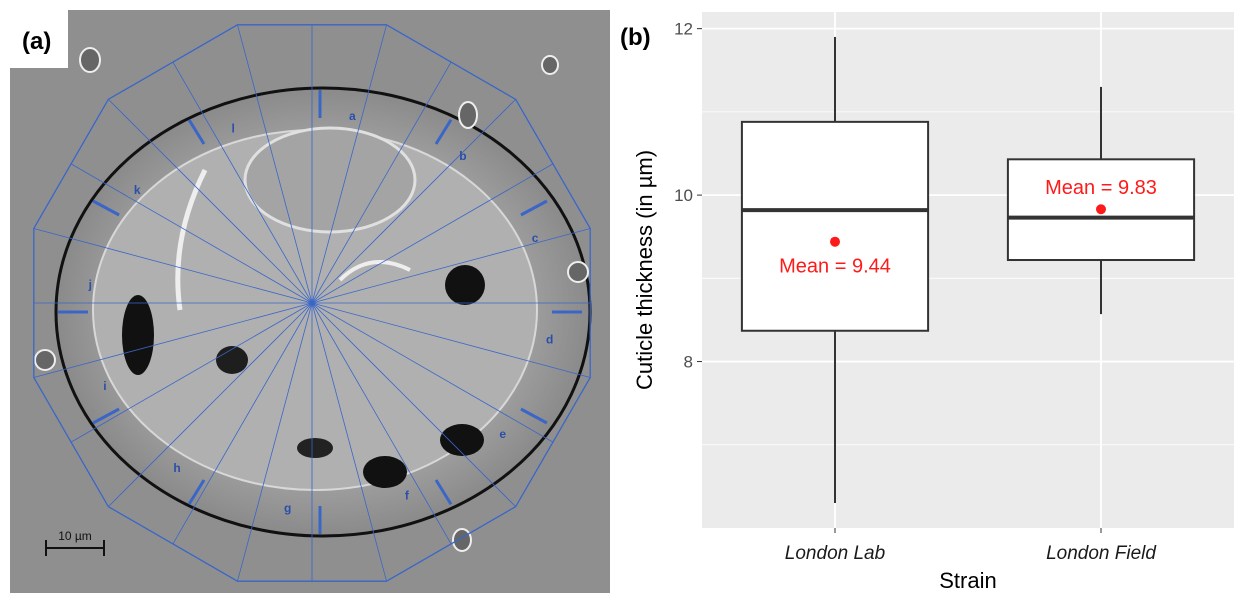 The width and height of the screenshot is (1236, 599). I want to click on panel-tag-box, so click(39, 39).